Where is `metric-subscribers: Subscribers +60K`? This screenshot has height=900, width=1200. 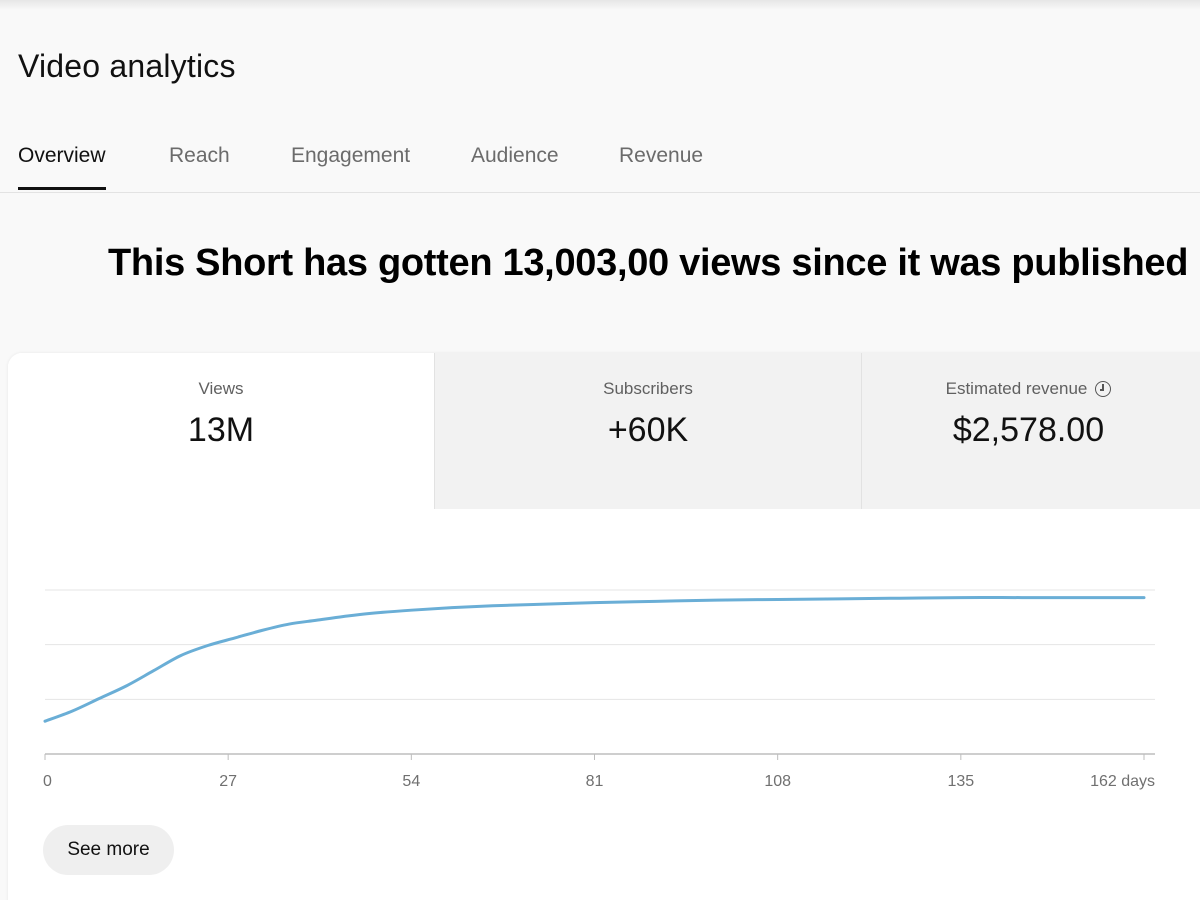
metric-subscribers: Subscribers +60K is located at coordinates (647, 431).